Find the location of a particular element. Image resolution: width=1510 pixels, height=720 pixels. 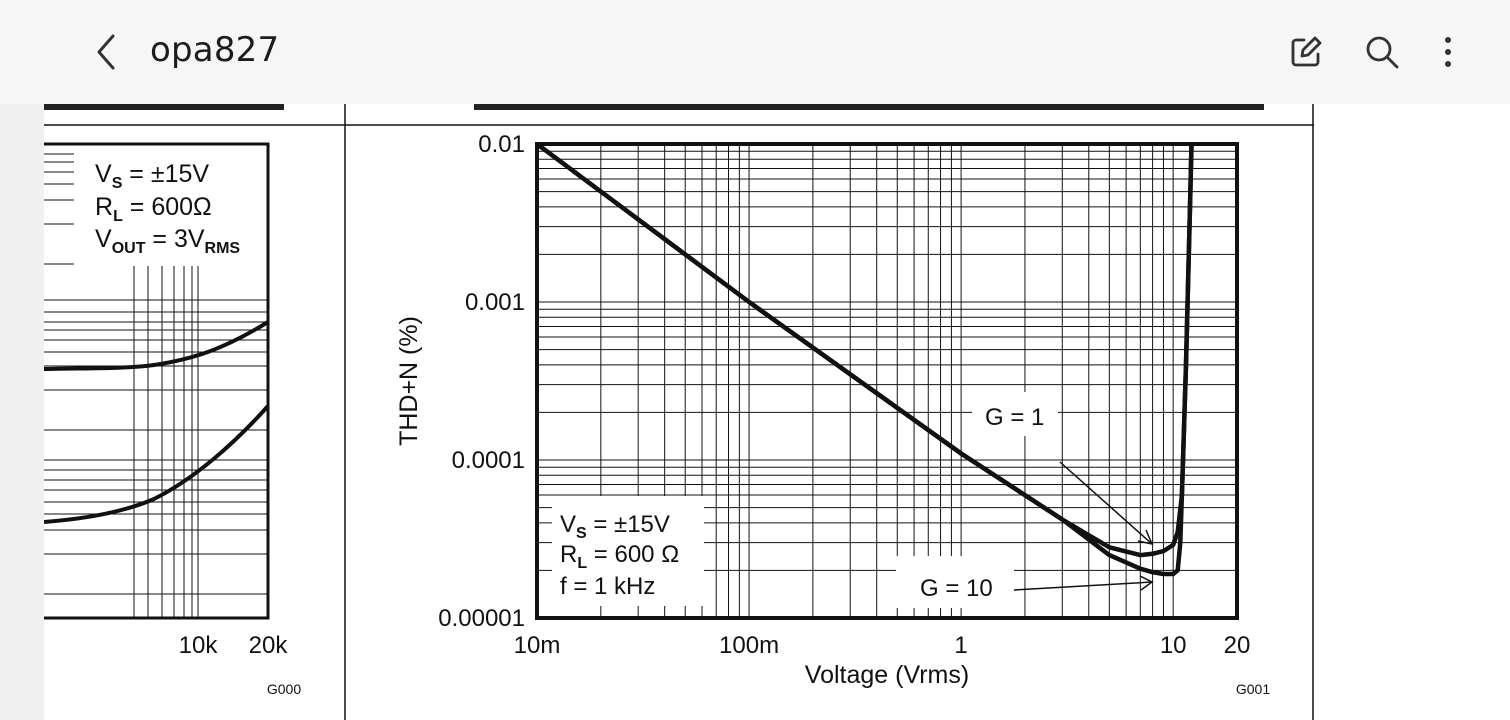

y-tick-label: 0.001 is located at coordinates (495, 302).